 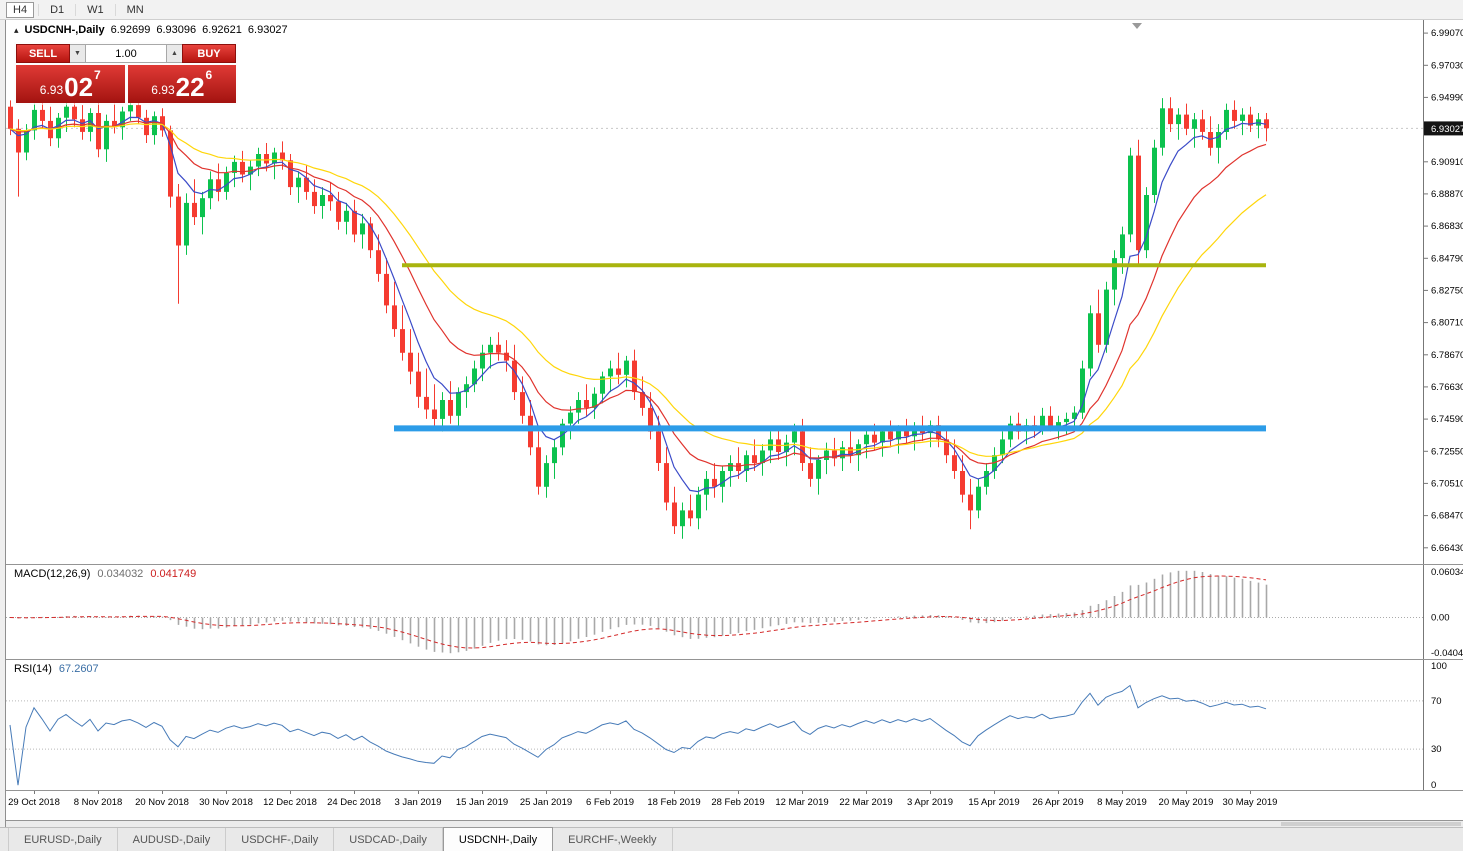 I want to click on price-axis-label: 6.70510, so click(x=1447, y=483).